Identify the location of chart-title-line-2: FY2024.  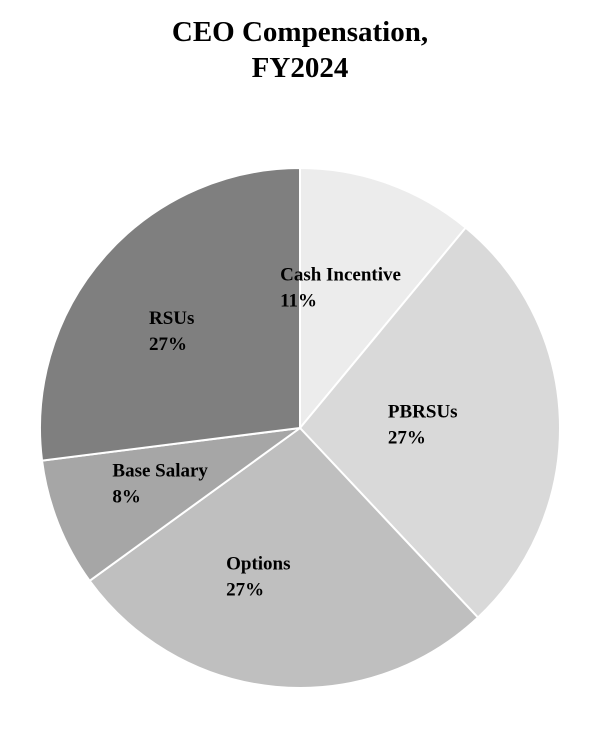
(300, 68).